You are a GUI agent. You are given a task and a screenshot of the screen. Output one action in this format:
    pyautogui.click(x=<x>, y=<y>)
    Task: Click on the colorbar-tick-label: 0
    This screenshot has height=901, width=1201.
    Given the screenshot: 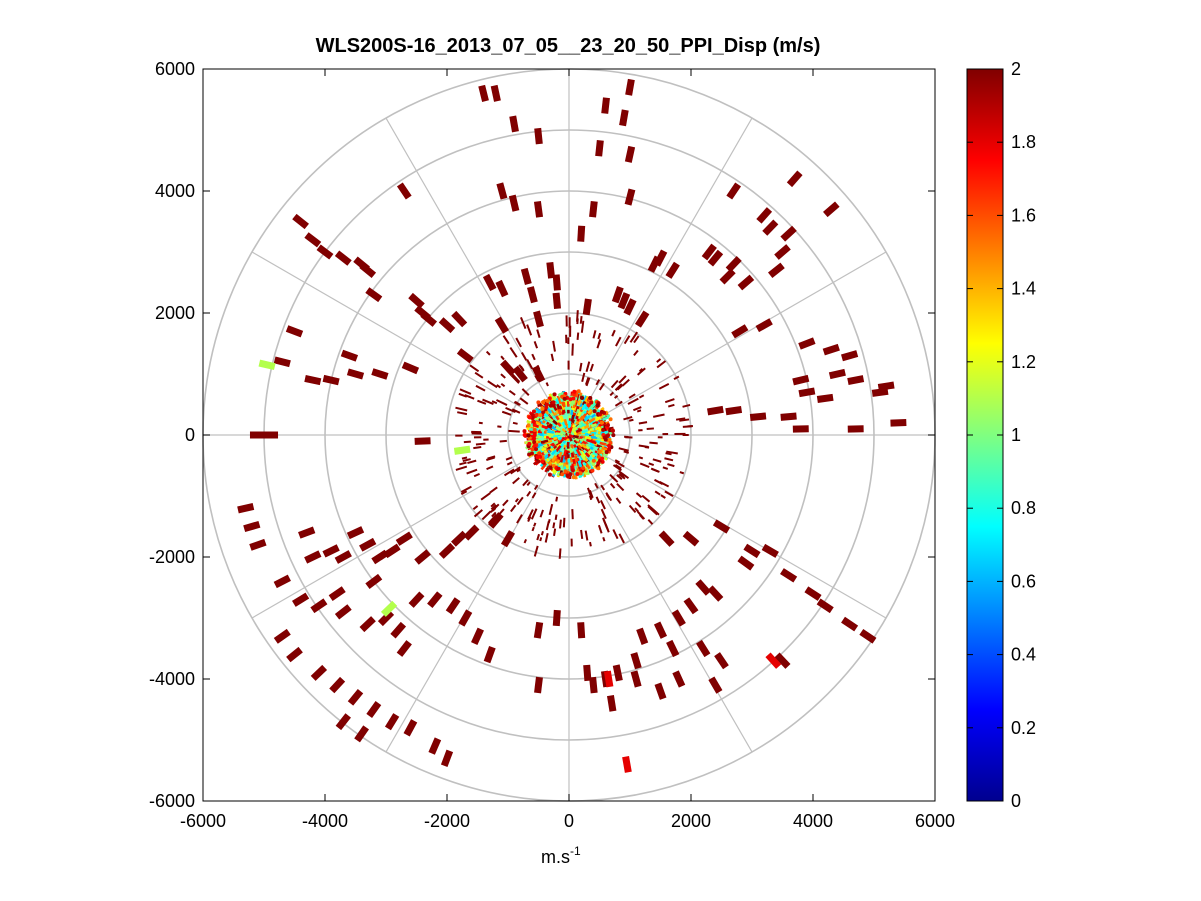 What is the action you would take?
    pyautogui.click(x=1016, y=801)
    